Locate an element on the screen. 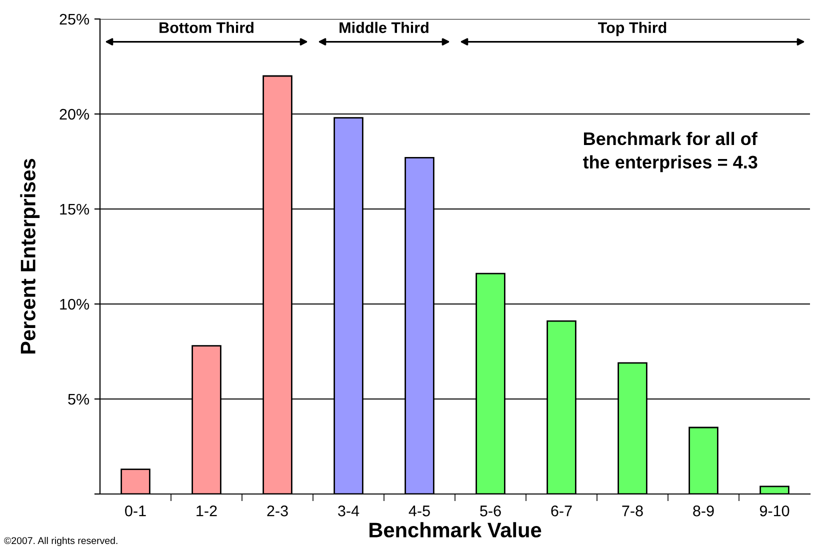  annotation: Bottom Third is located at coordinates (207, 28).